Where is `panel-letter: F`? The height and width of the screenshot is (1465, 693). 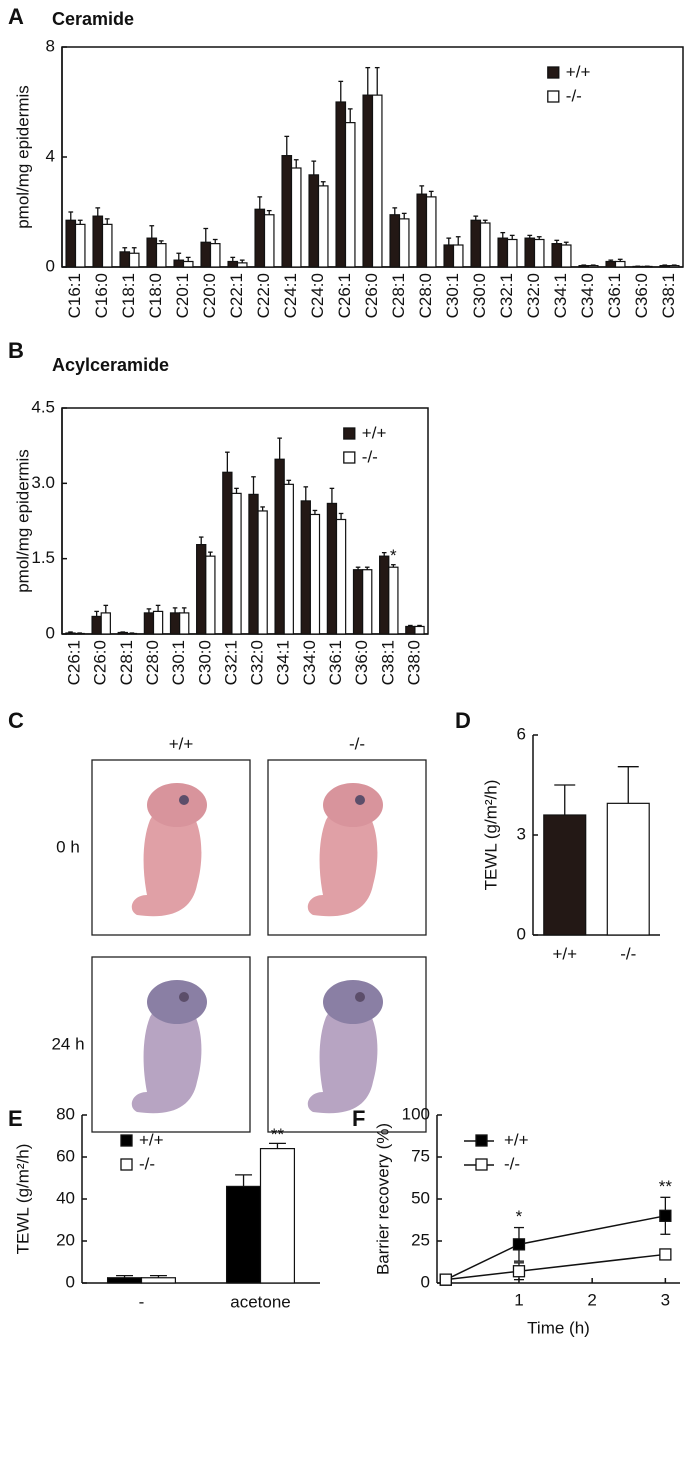 panel-letter: F is located at coordinates (358, 1118).